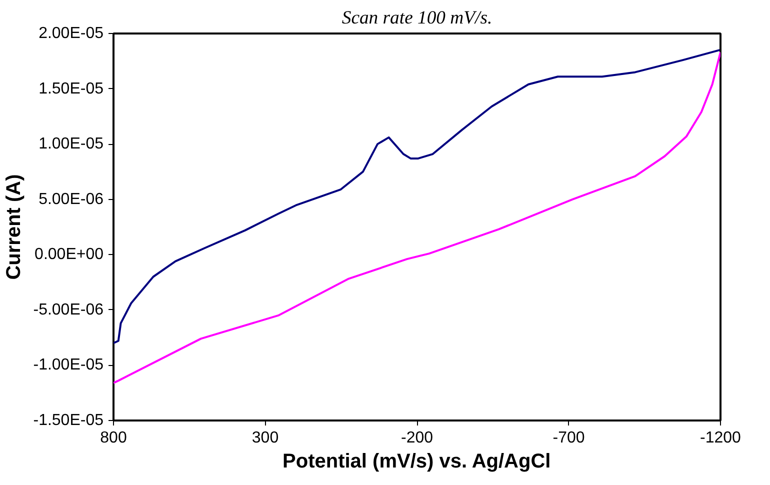 This screenshot has height=485, width=770. I want to click on x-axis-title: Potential (mV/s) vs. Ag/AgCl, so click(416, 461).